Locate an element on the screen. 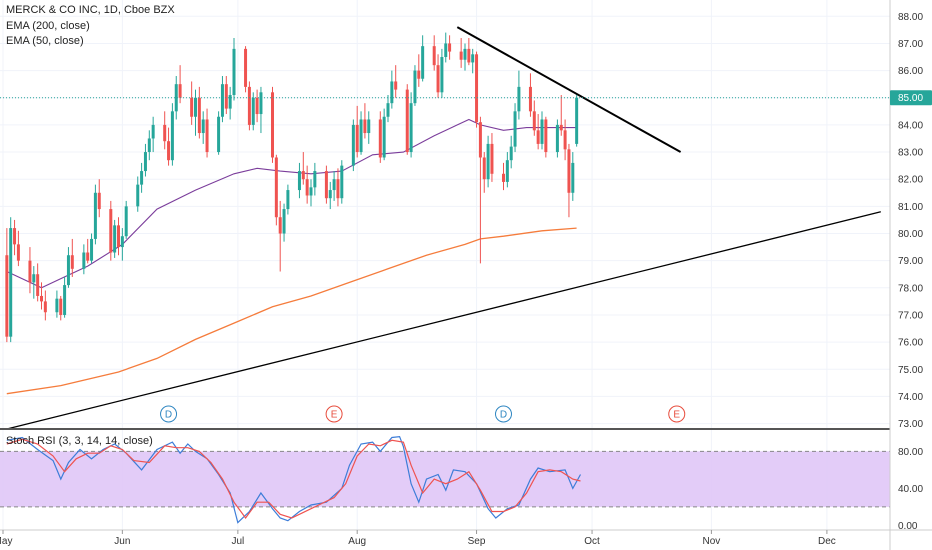 This screenshot has width=932, height=550. legend-symbol: MERCK & CO INC, 1D, Cboe BZX is located at coordinates (90, 10).